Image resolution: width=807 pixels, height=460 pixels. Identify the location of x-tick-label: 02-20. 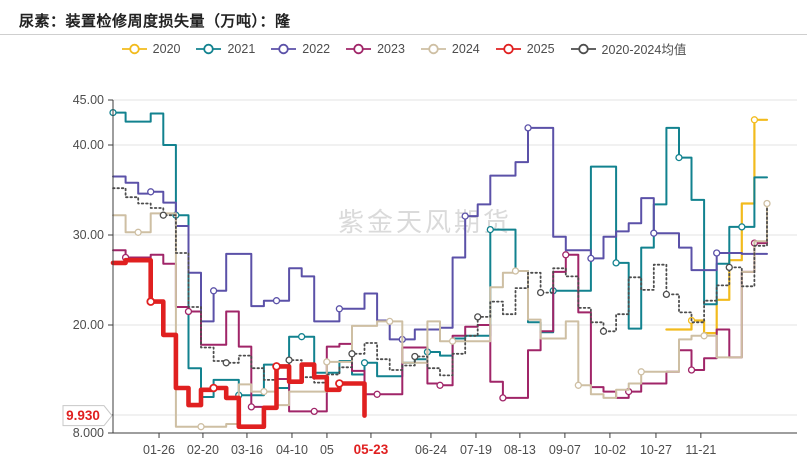
(203, 450).